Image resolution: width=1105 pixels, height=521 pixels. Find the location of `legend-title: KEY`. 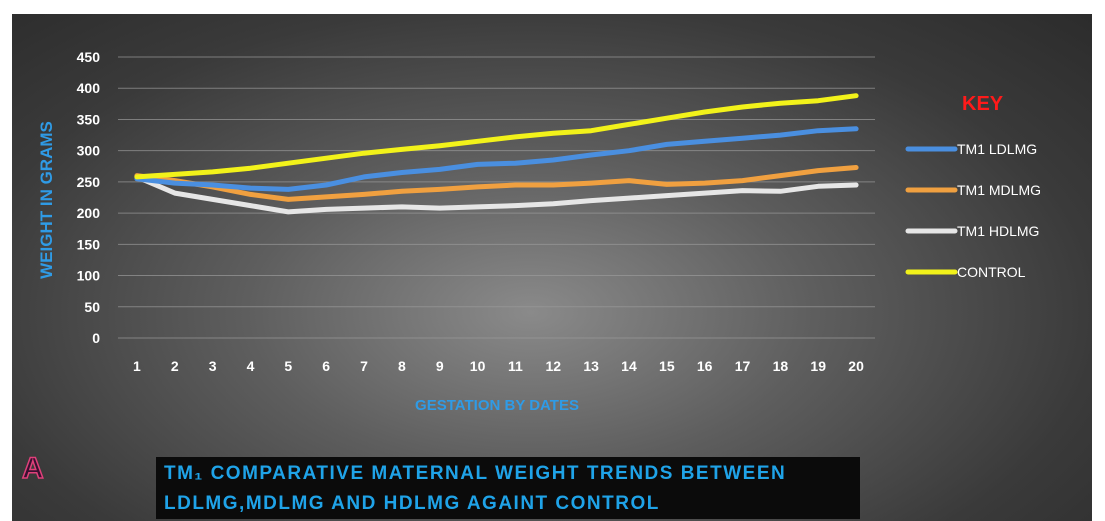

legend-title: KEY is located at coordinates (983, 104).